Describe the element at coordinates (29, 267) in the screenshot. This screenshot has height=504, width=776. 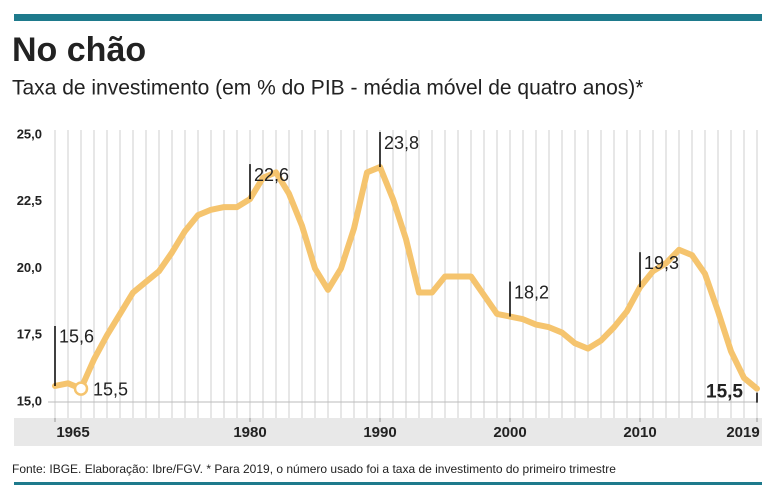
I see `y-tick-label: 20,0` at that location.